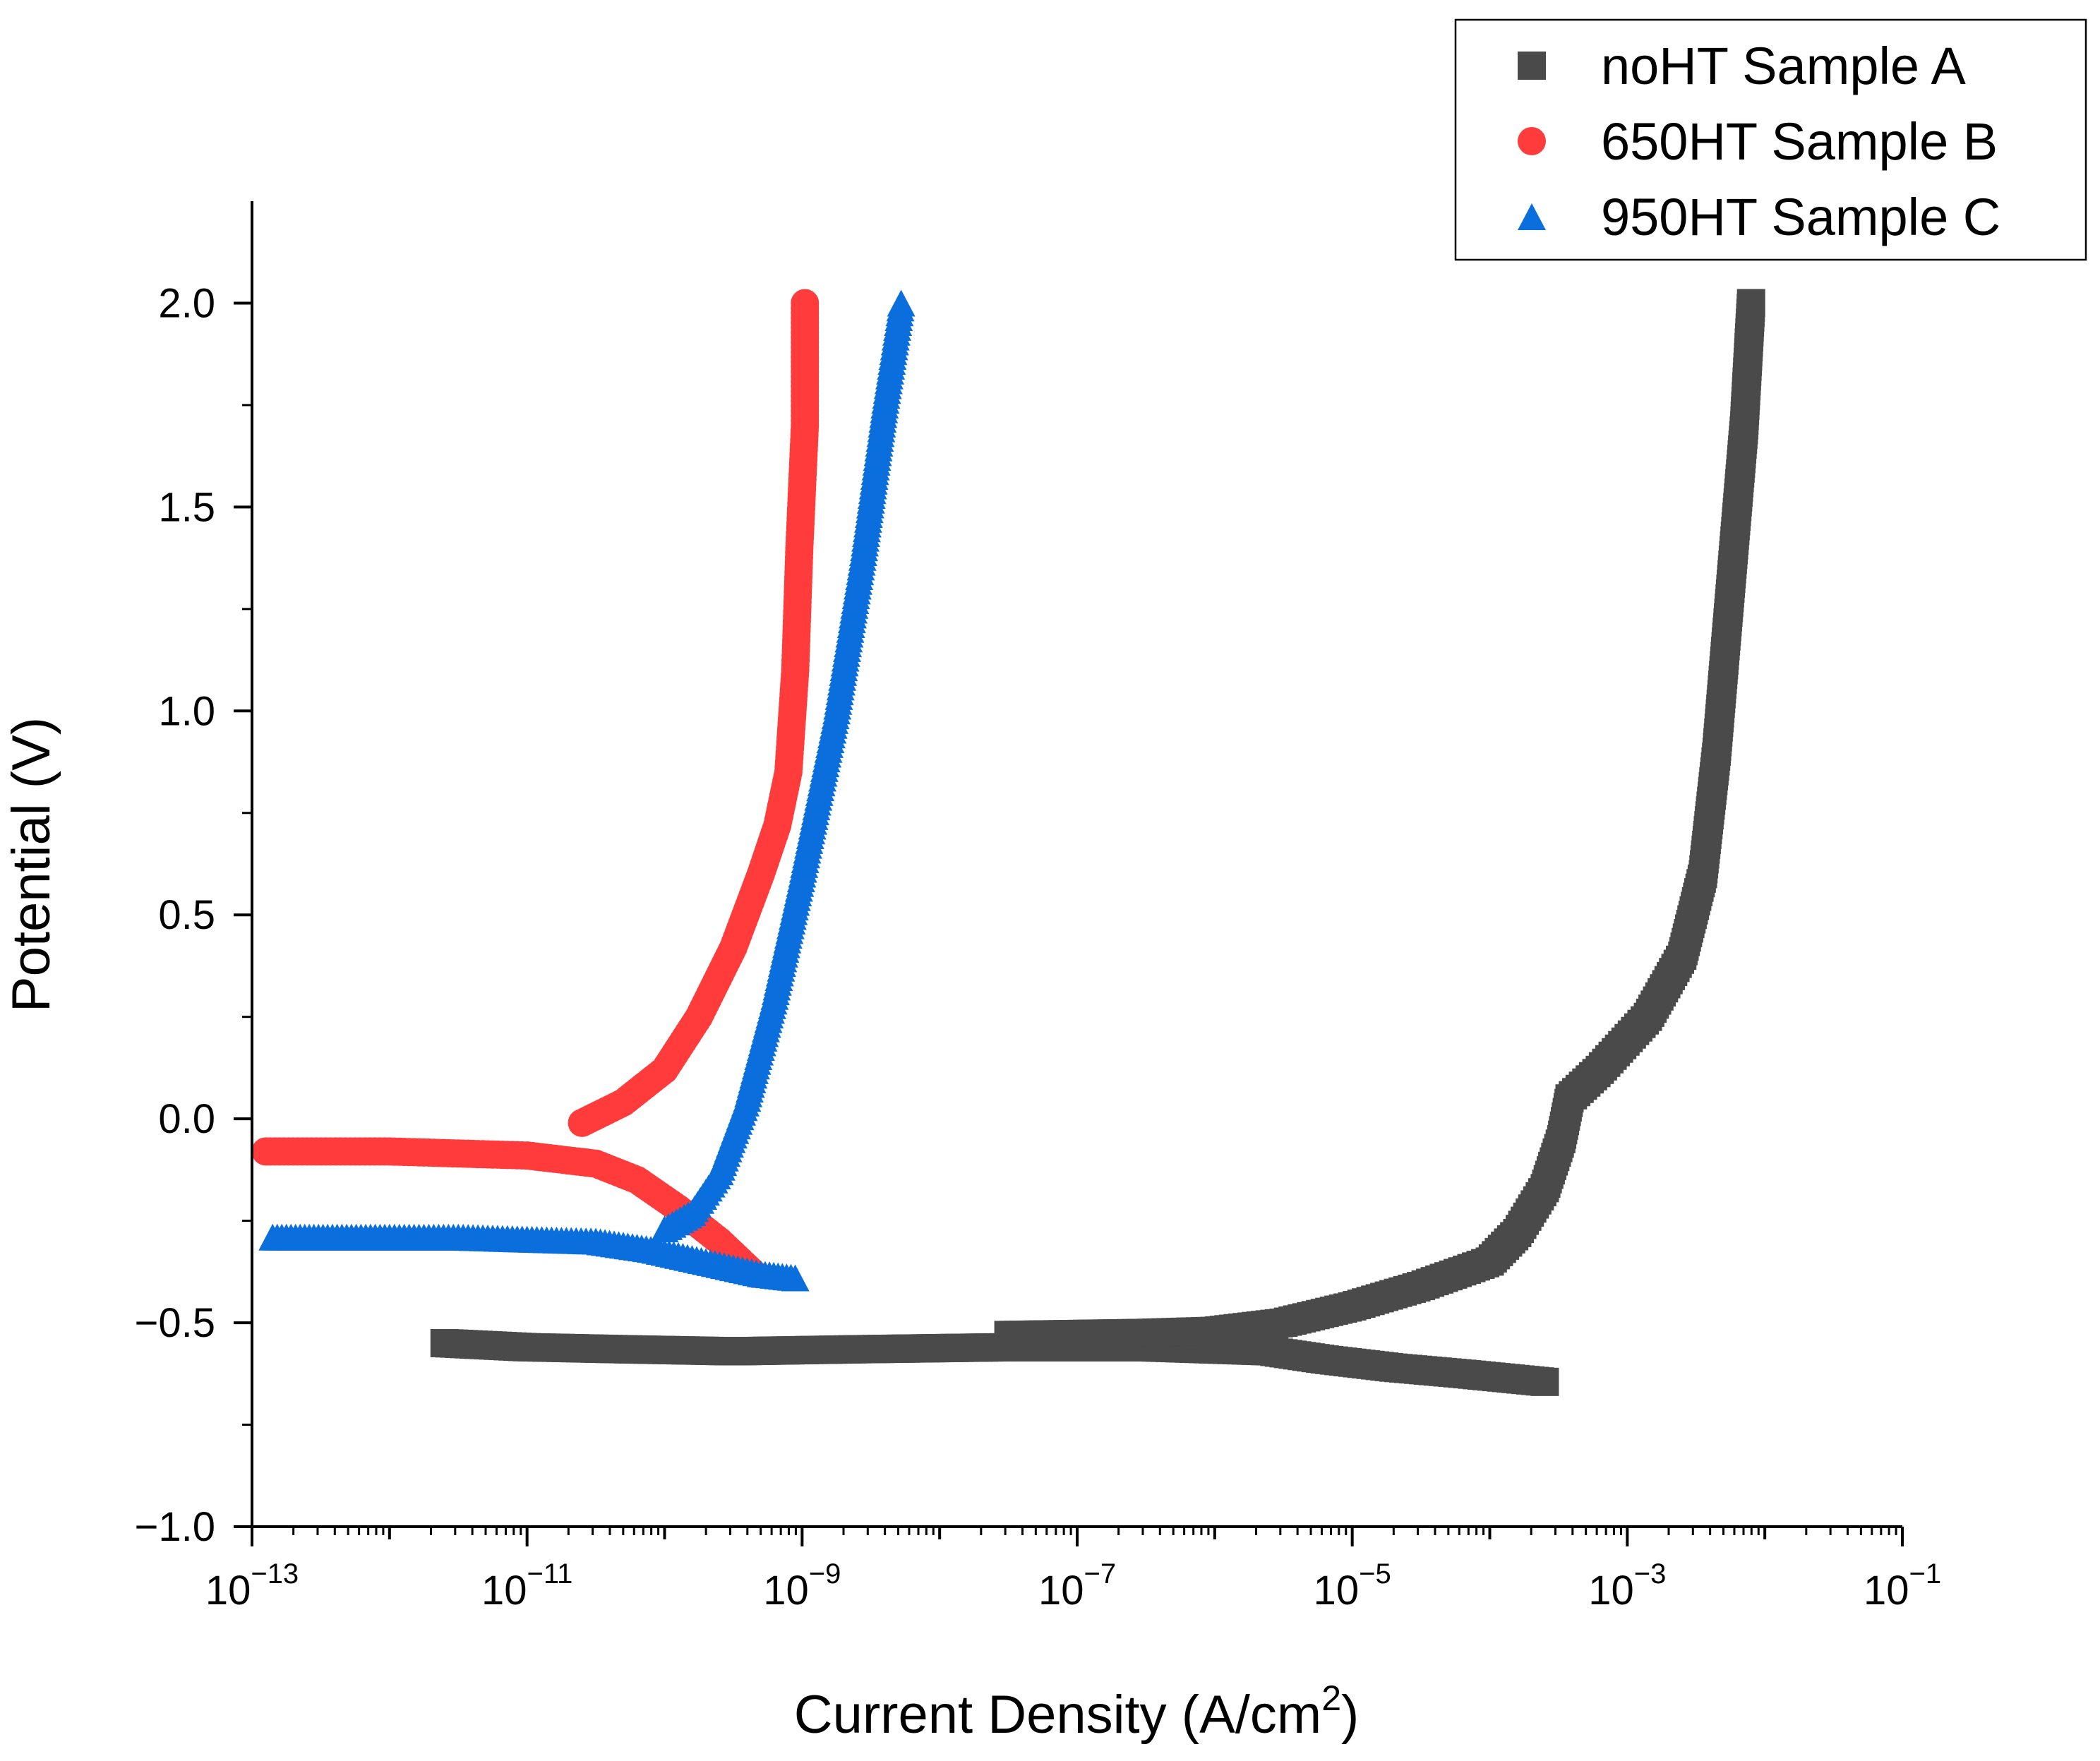 Image resolution: width=2100 pixels, height=1761 pixels. I want to click on x-axis-title: Current Density (A/cm2), so click(1077, 1711).